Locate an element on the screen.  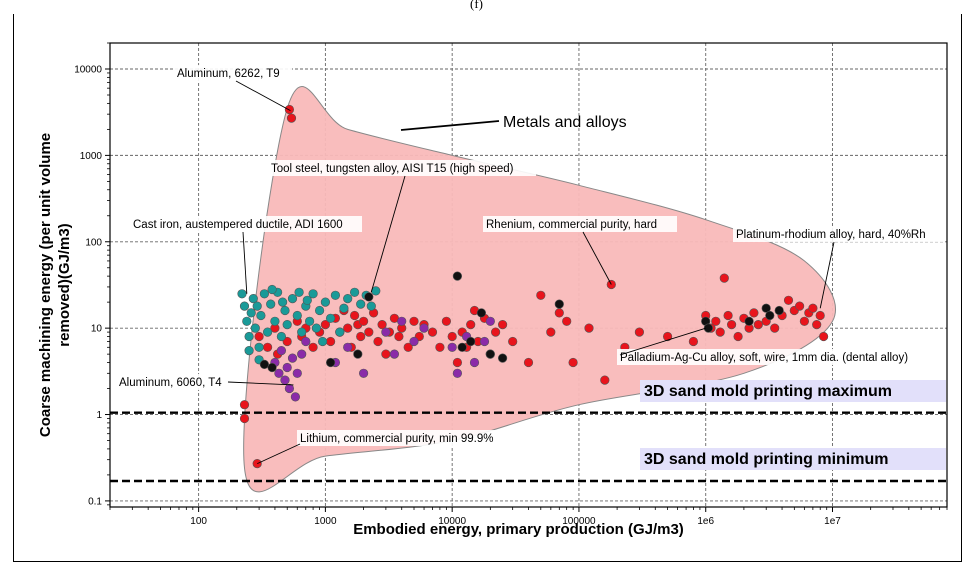
x-tick-label: 1e6 is located at coordinates (705, 521).